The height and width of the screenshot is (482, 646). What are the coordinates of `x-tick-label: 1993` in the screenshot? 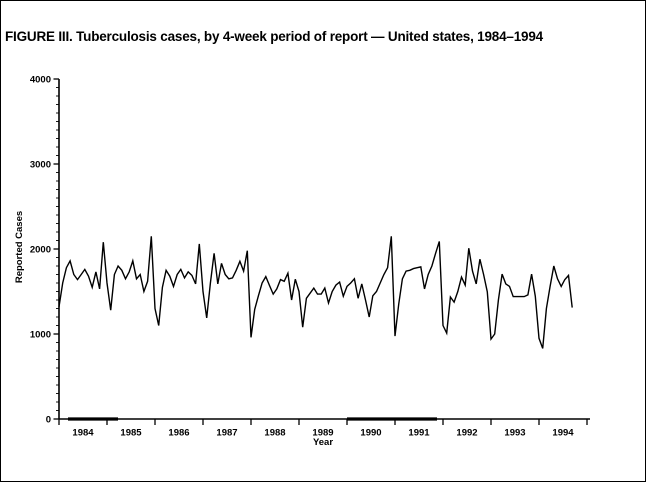 It's located at (514, 433).